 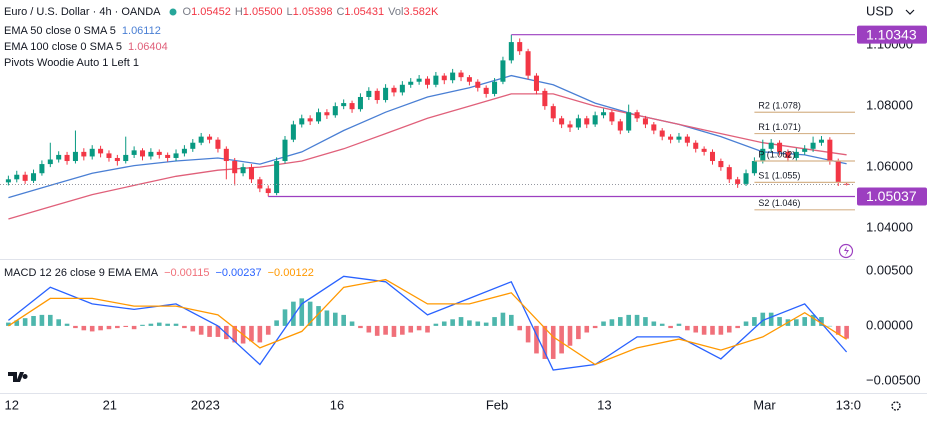 What do you see at coordinates (290, 12) in the screenshot?
I see `ohlc-label: L` at bounding box center [290, 12].